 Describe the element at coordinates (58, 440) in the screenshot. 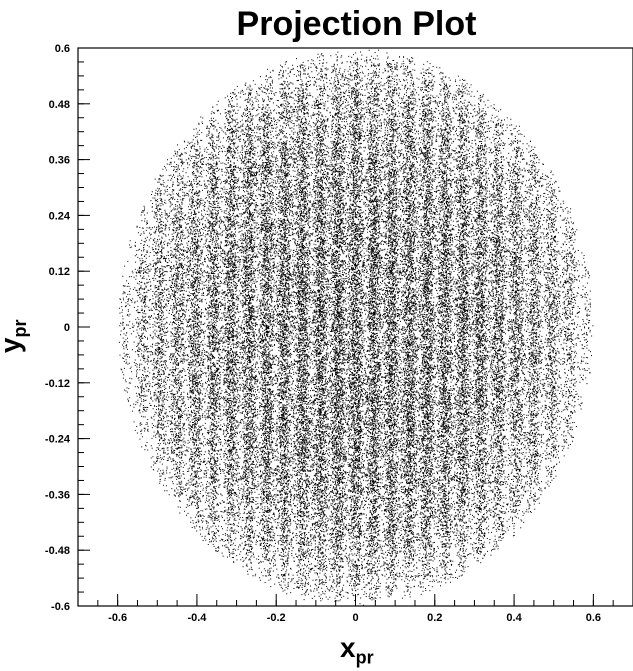

I see `y-tick-label: -0.24` at that location.